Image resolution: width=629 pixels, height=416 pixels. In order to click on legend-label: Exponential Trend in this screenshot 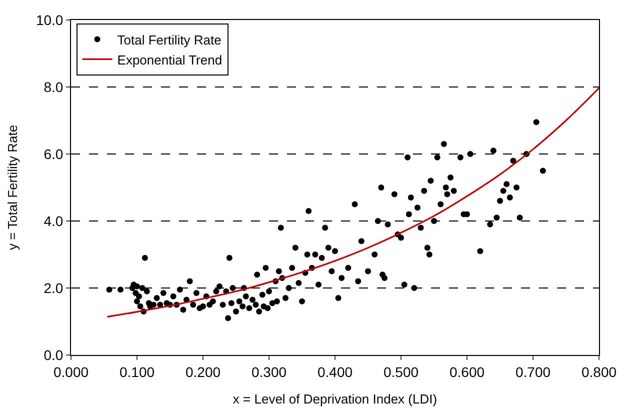, I will do `click(169, 60)`.